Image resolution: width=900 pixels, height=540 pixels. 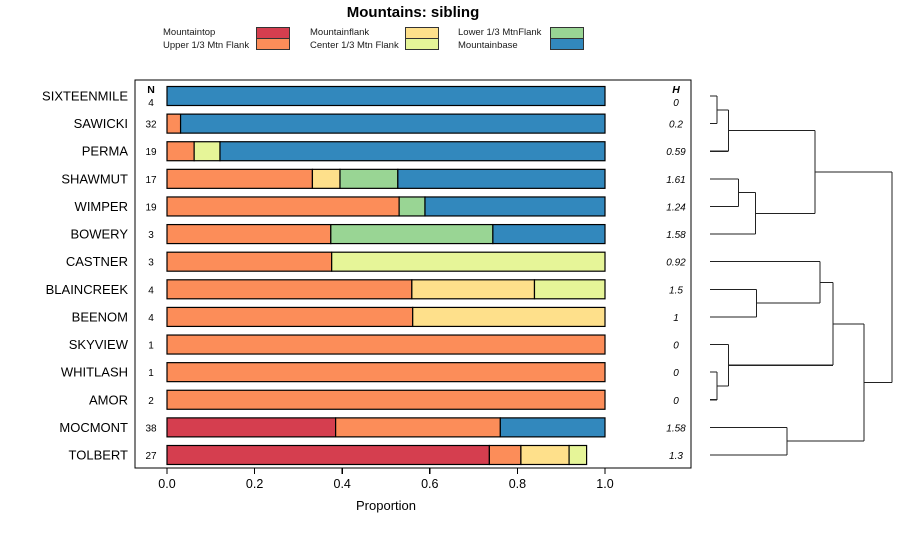 I want to click on row-label: BLAINCREEK, so click(x=87, y=289).